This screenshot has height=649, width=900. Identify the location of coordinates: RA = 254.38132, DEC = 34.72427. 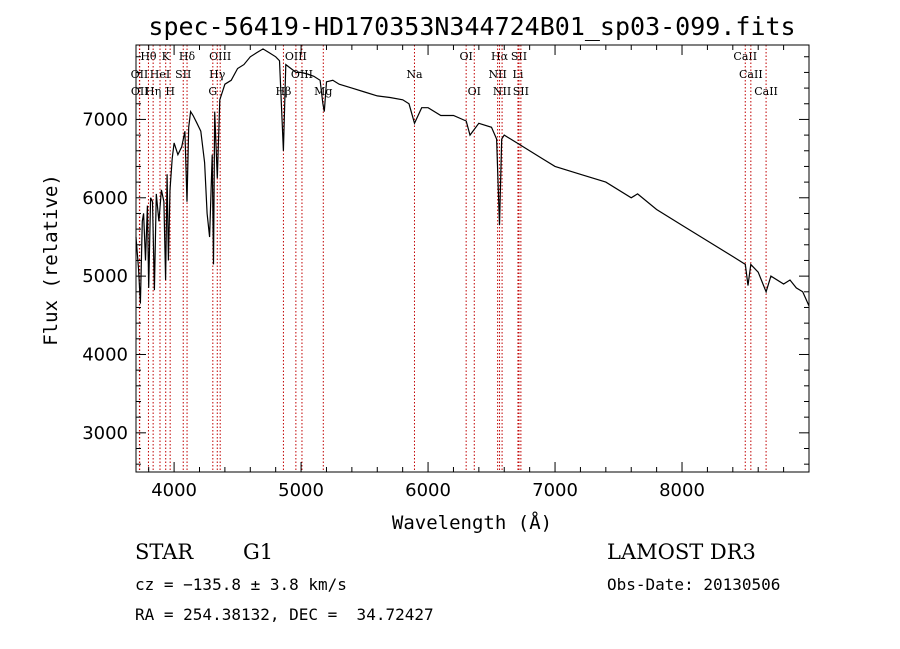
(284, 614).